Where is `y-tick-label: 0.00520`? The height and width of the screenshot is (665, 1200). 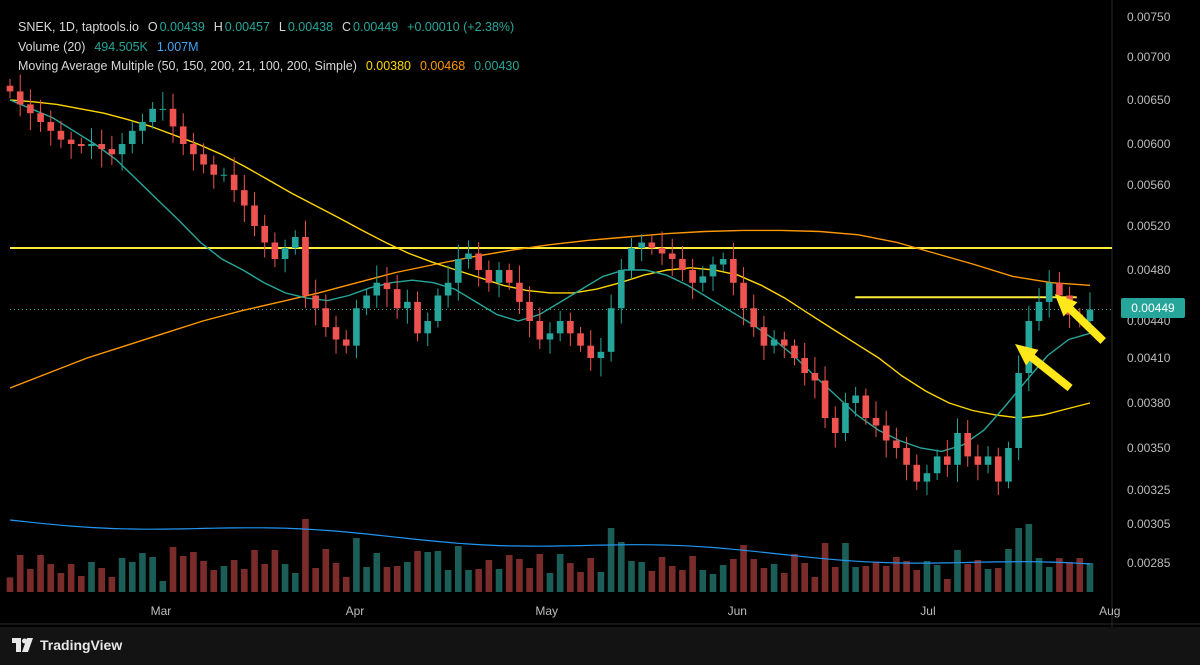 y-tick-label: 0.00520 is located at coordinates (1149, 226).